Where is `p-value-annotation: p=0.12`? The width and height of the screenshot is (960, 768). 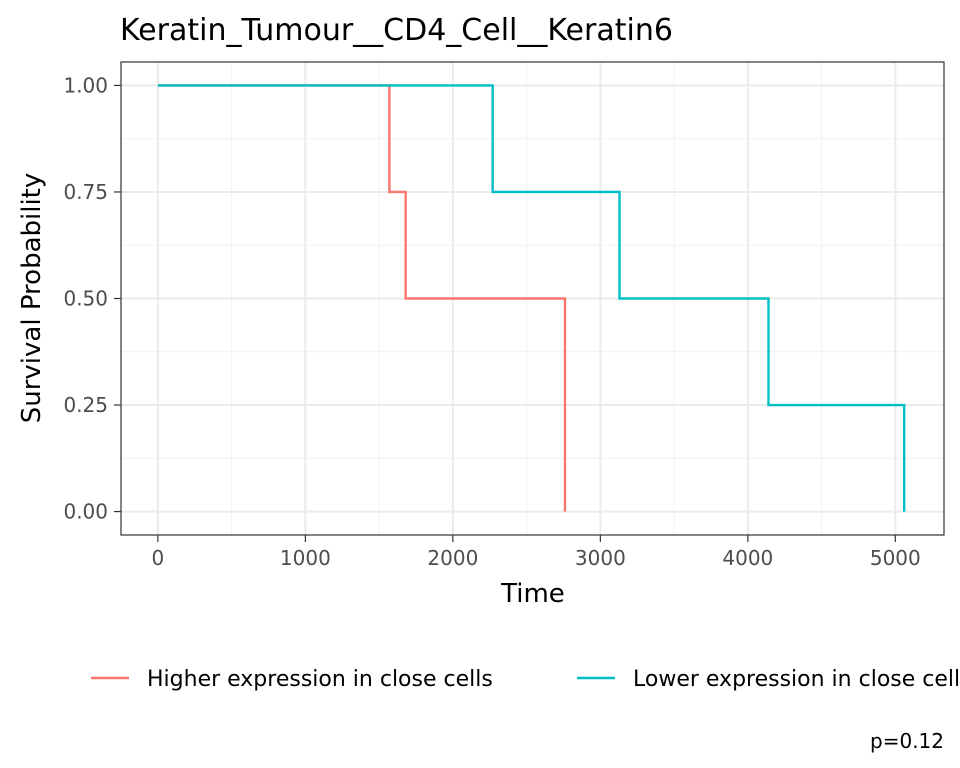 p-value-annotation: p=0.12 is located at coordinates (907, 741).